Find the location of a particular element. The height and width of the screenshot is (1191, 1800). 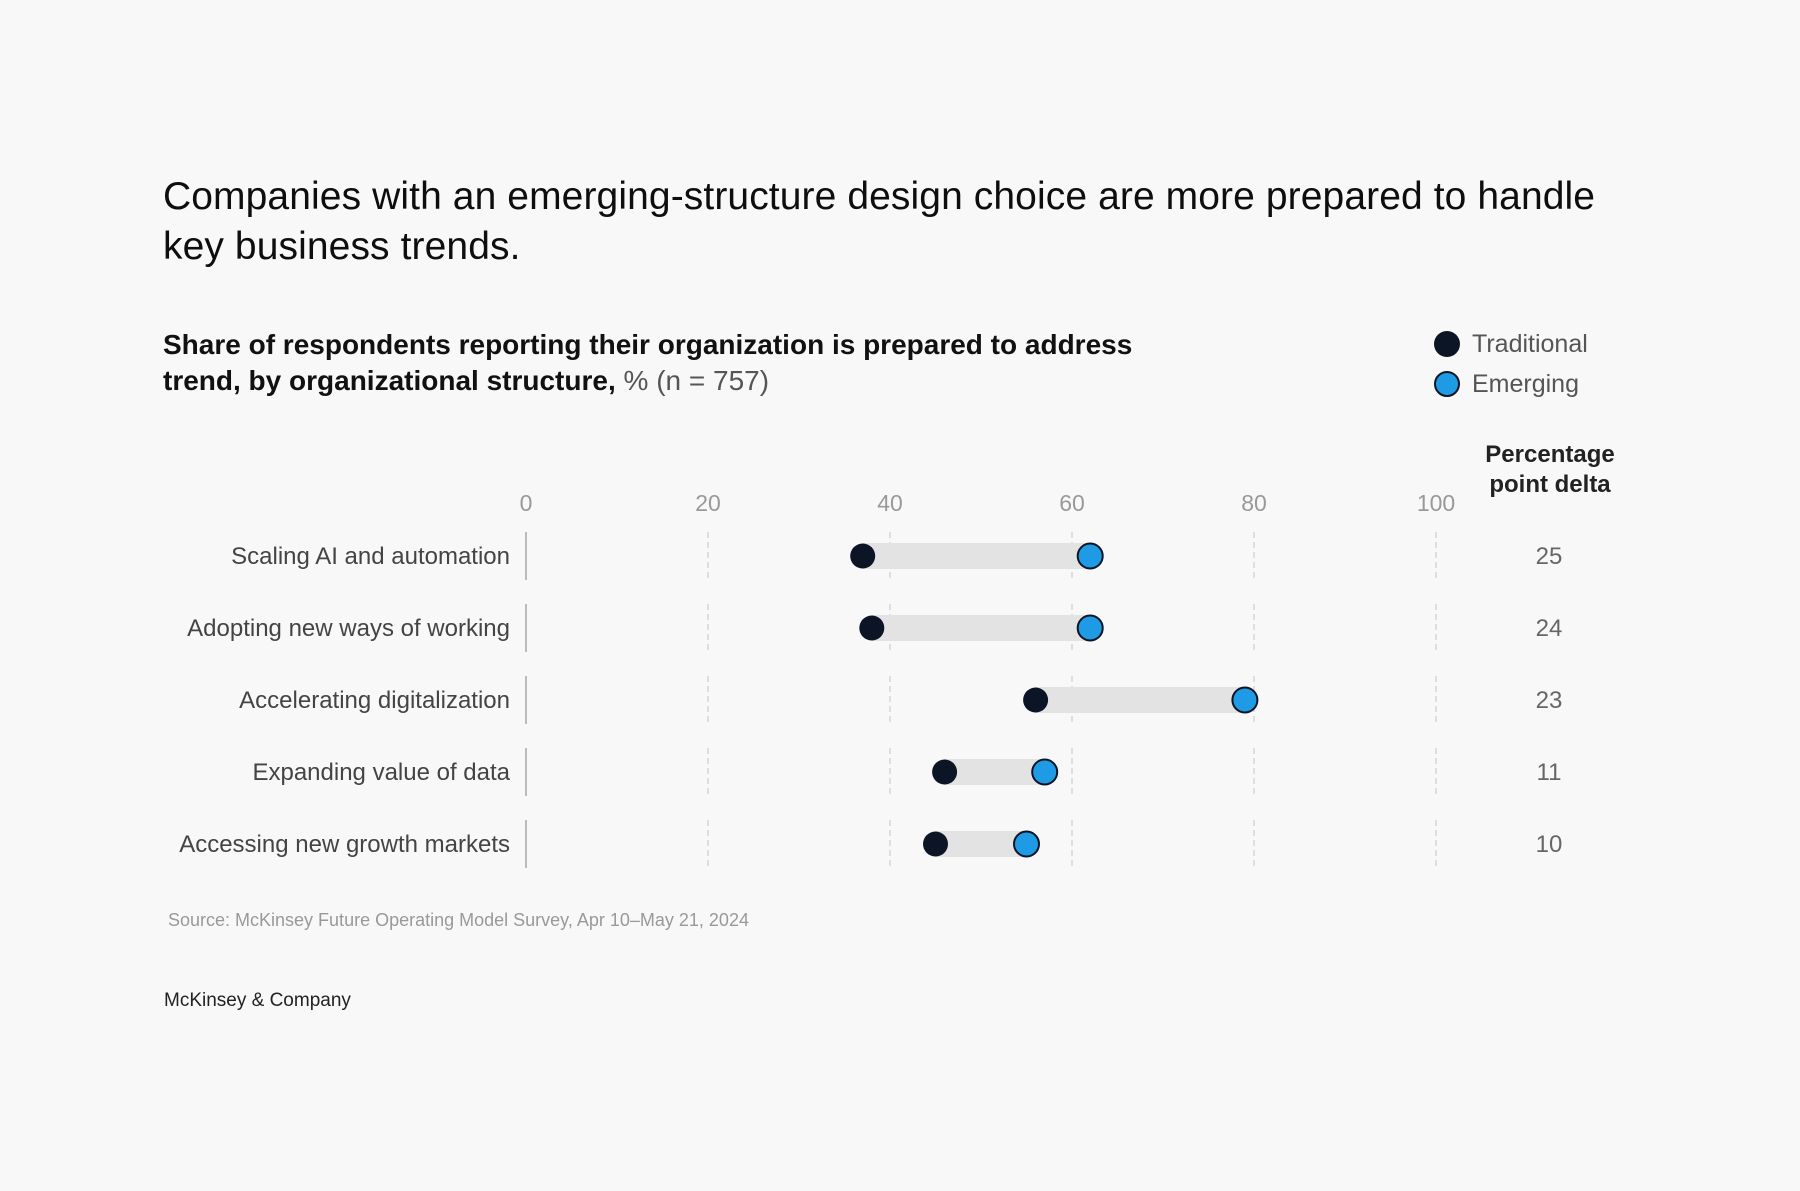

brand-name: McKinsey & Company is located at coordinates (257, 1000).